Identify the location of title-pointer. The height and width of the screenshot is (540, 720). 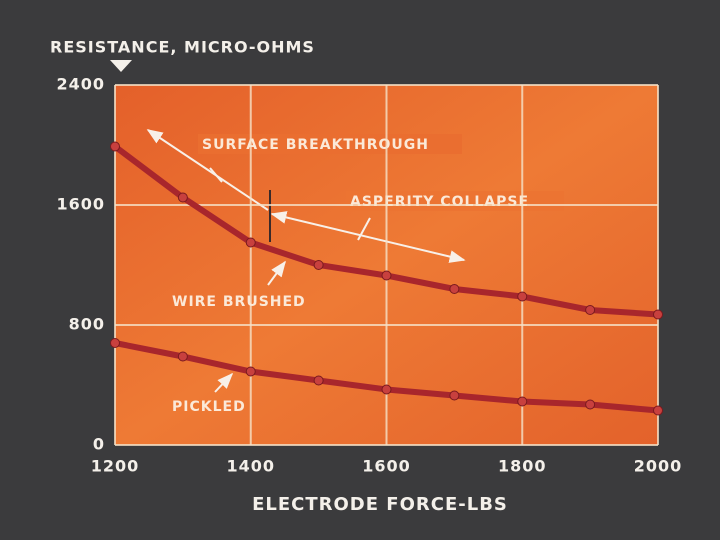
(121, 66).